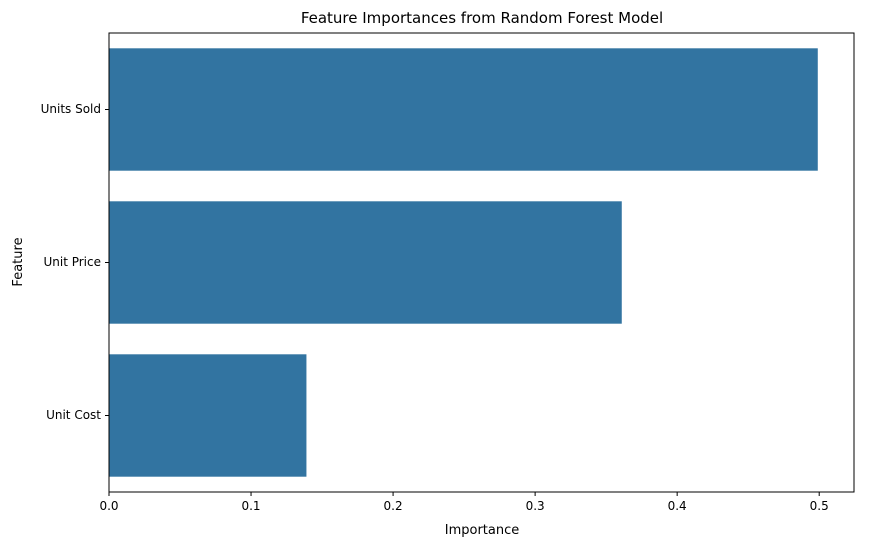  Describe the element at coordinates (72, 262) in the screenshot. I see `y-tick-label-unit-price: Unit Price` at that location.